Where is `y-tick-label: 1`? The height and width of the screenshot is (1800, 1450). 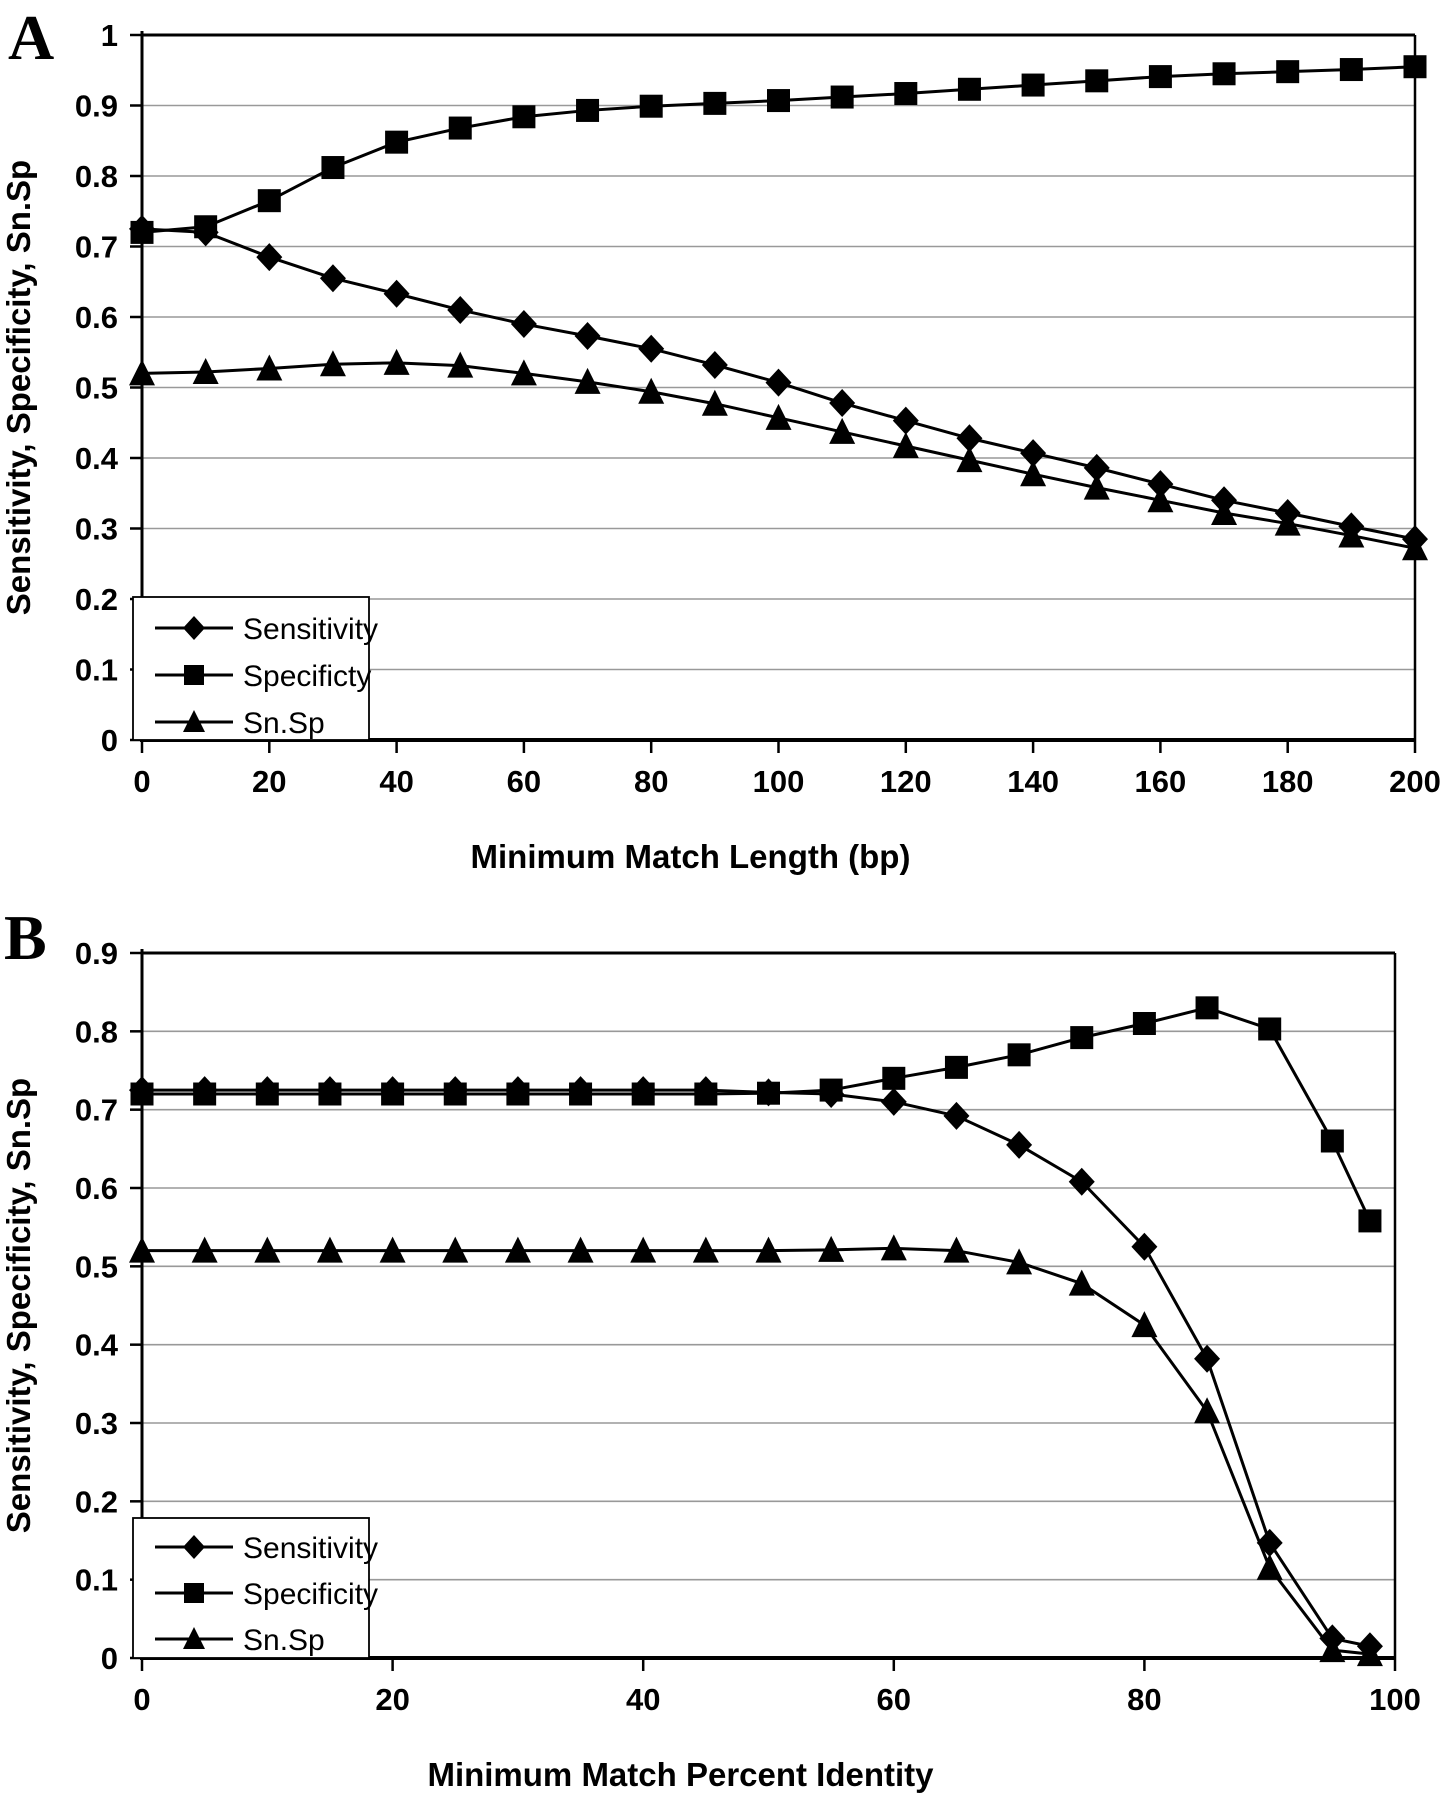 y-tick-label: 1 is located at coordinates (109, 35).